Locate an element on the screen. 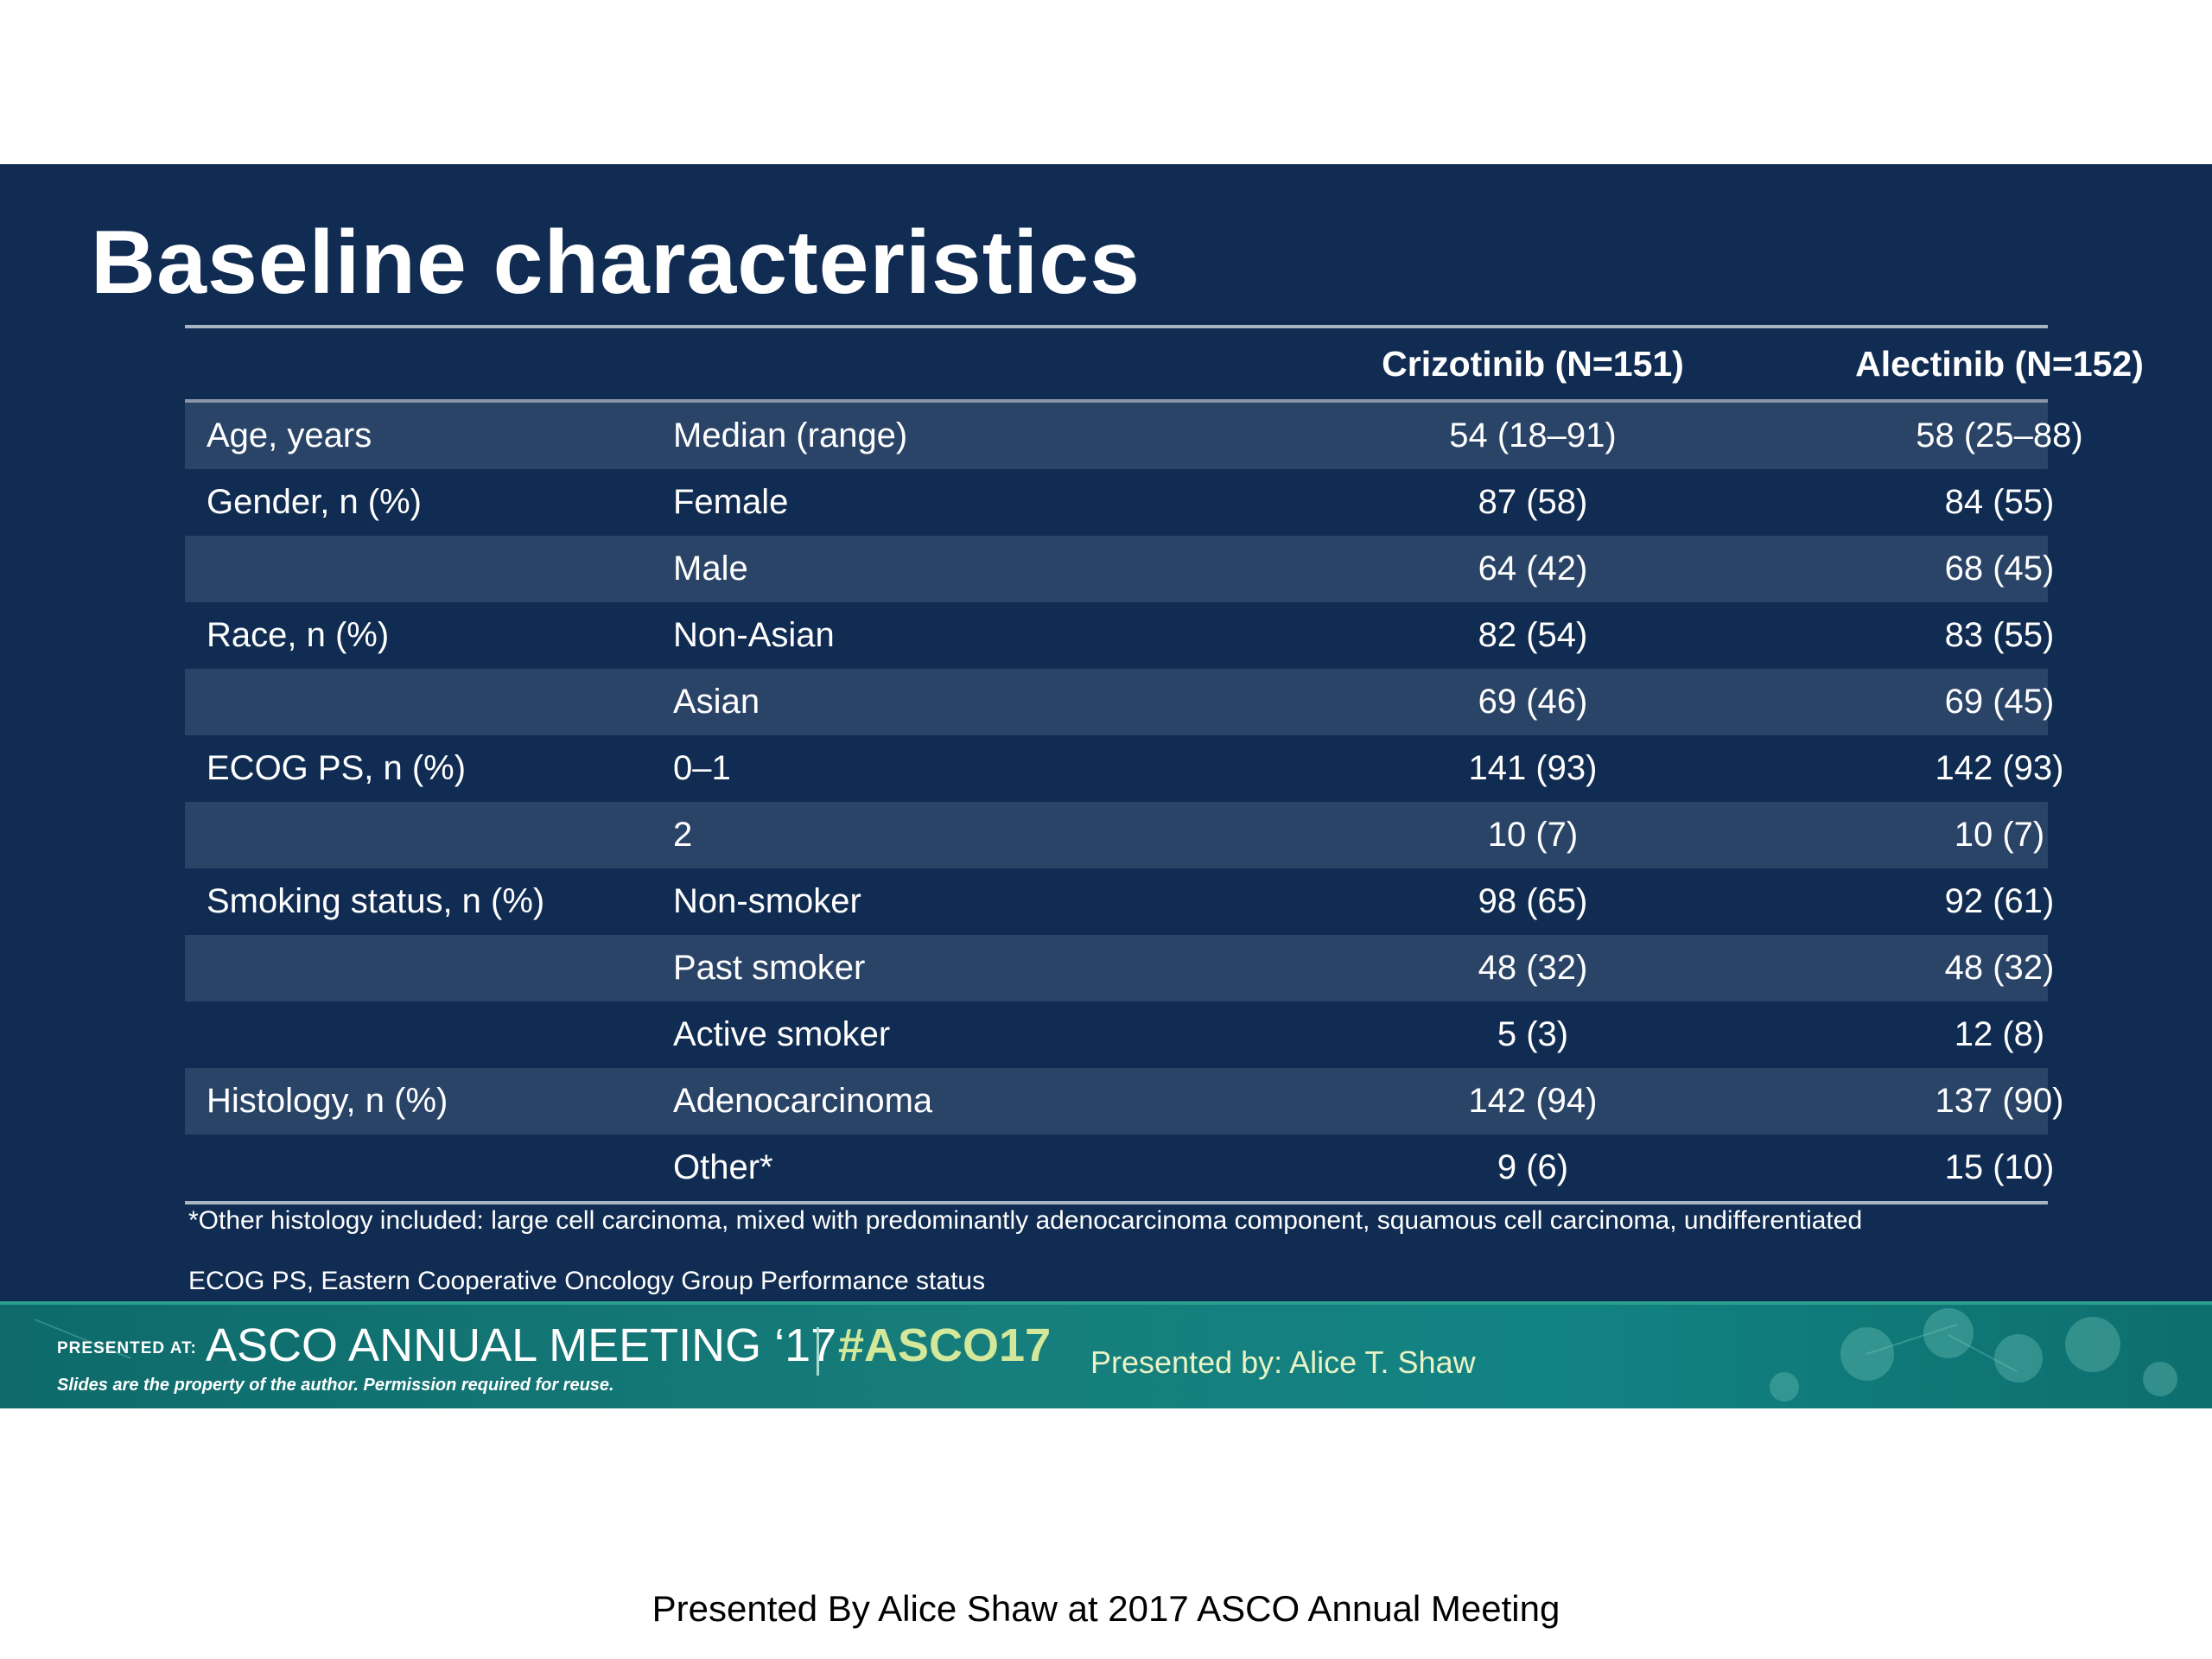  cell-alectinib: 10 (7) is located at coordinates (1999, 835).